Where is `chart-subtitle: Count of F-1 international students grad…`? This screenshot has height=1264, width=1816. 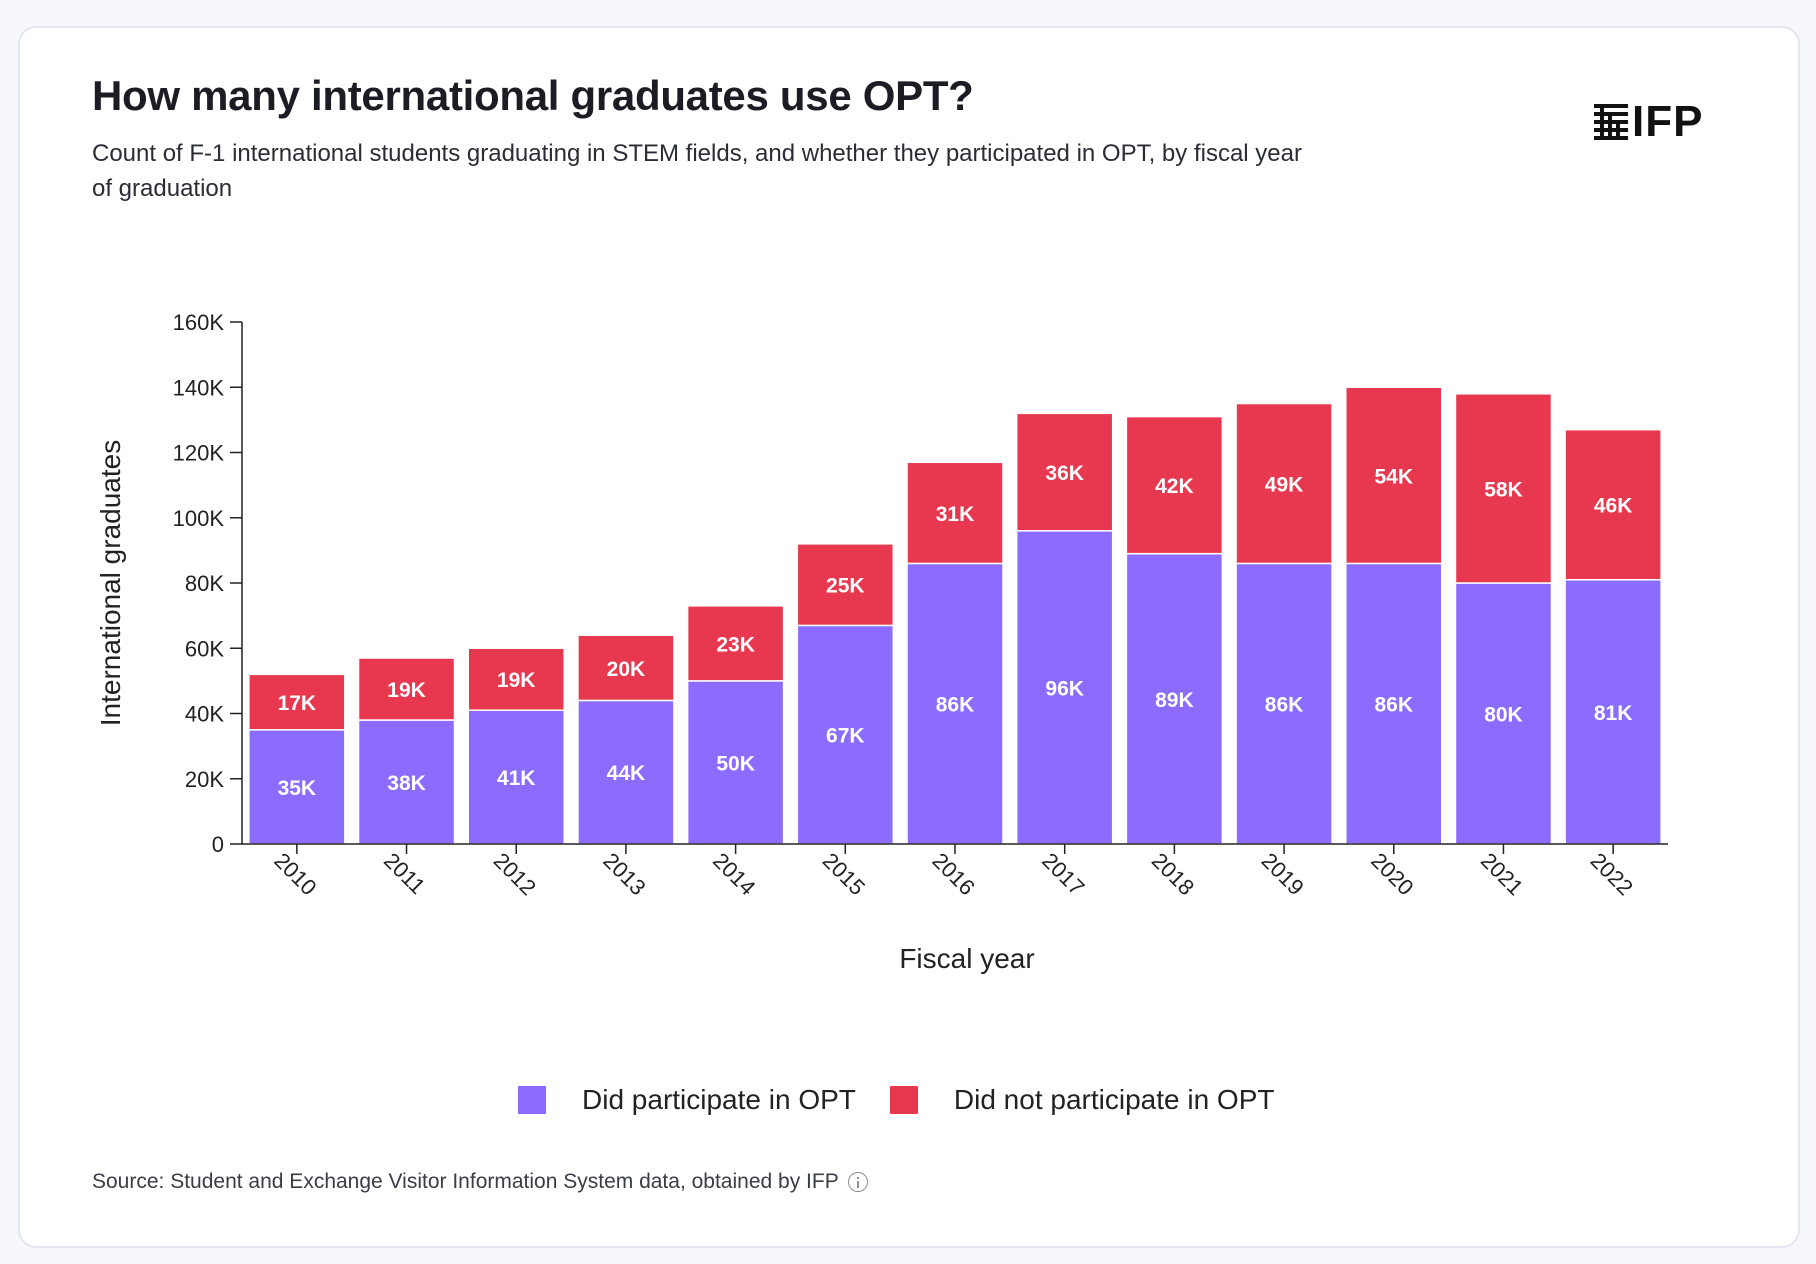 chart-subtitle: Count of F-1 international students grad… is located at coordinates (697, 171).